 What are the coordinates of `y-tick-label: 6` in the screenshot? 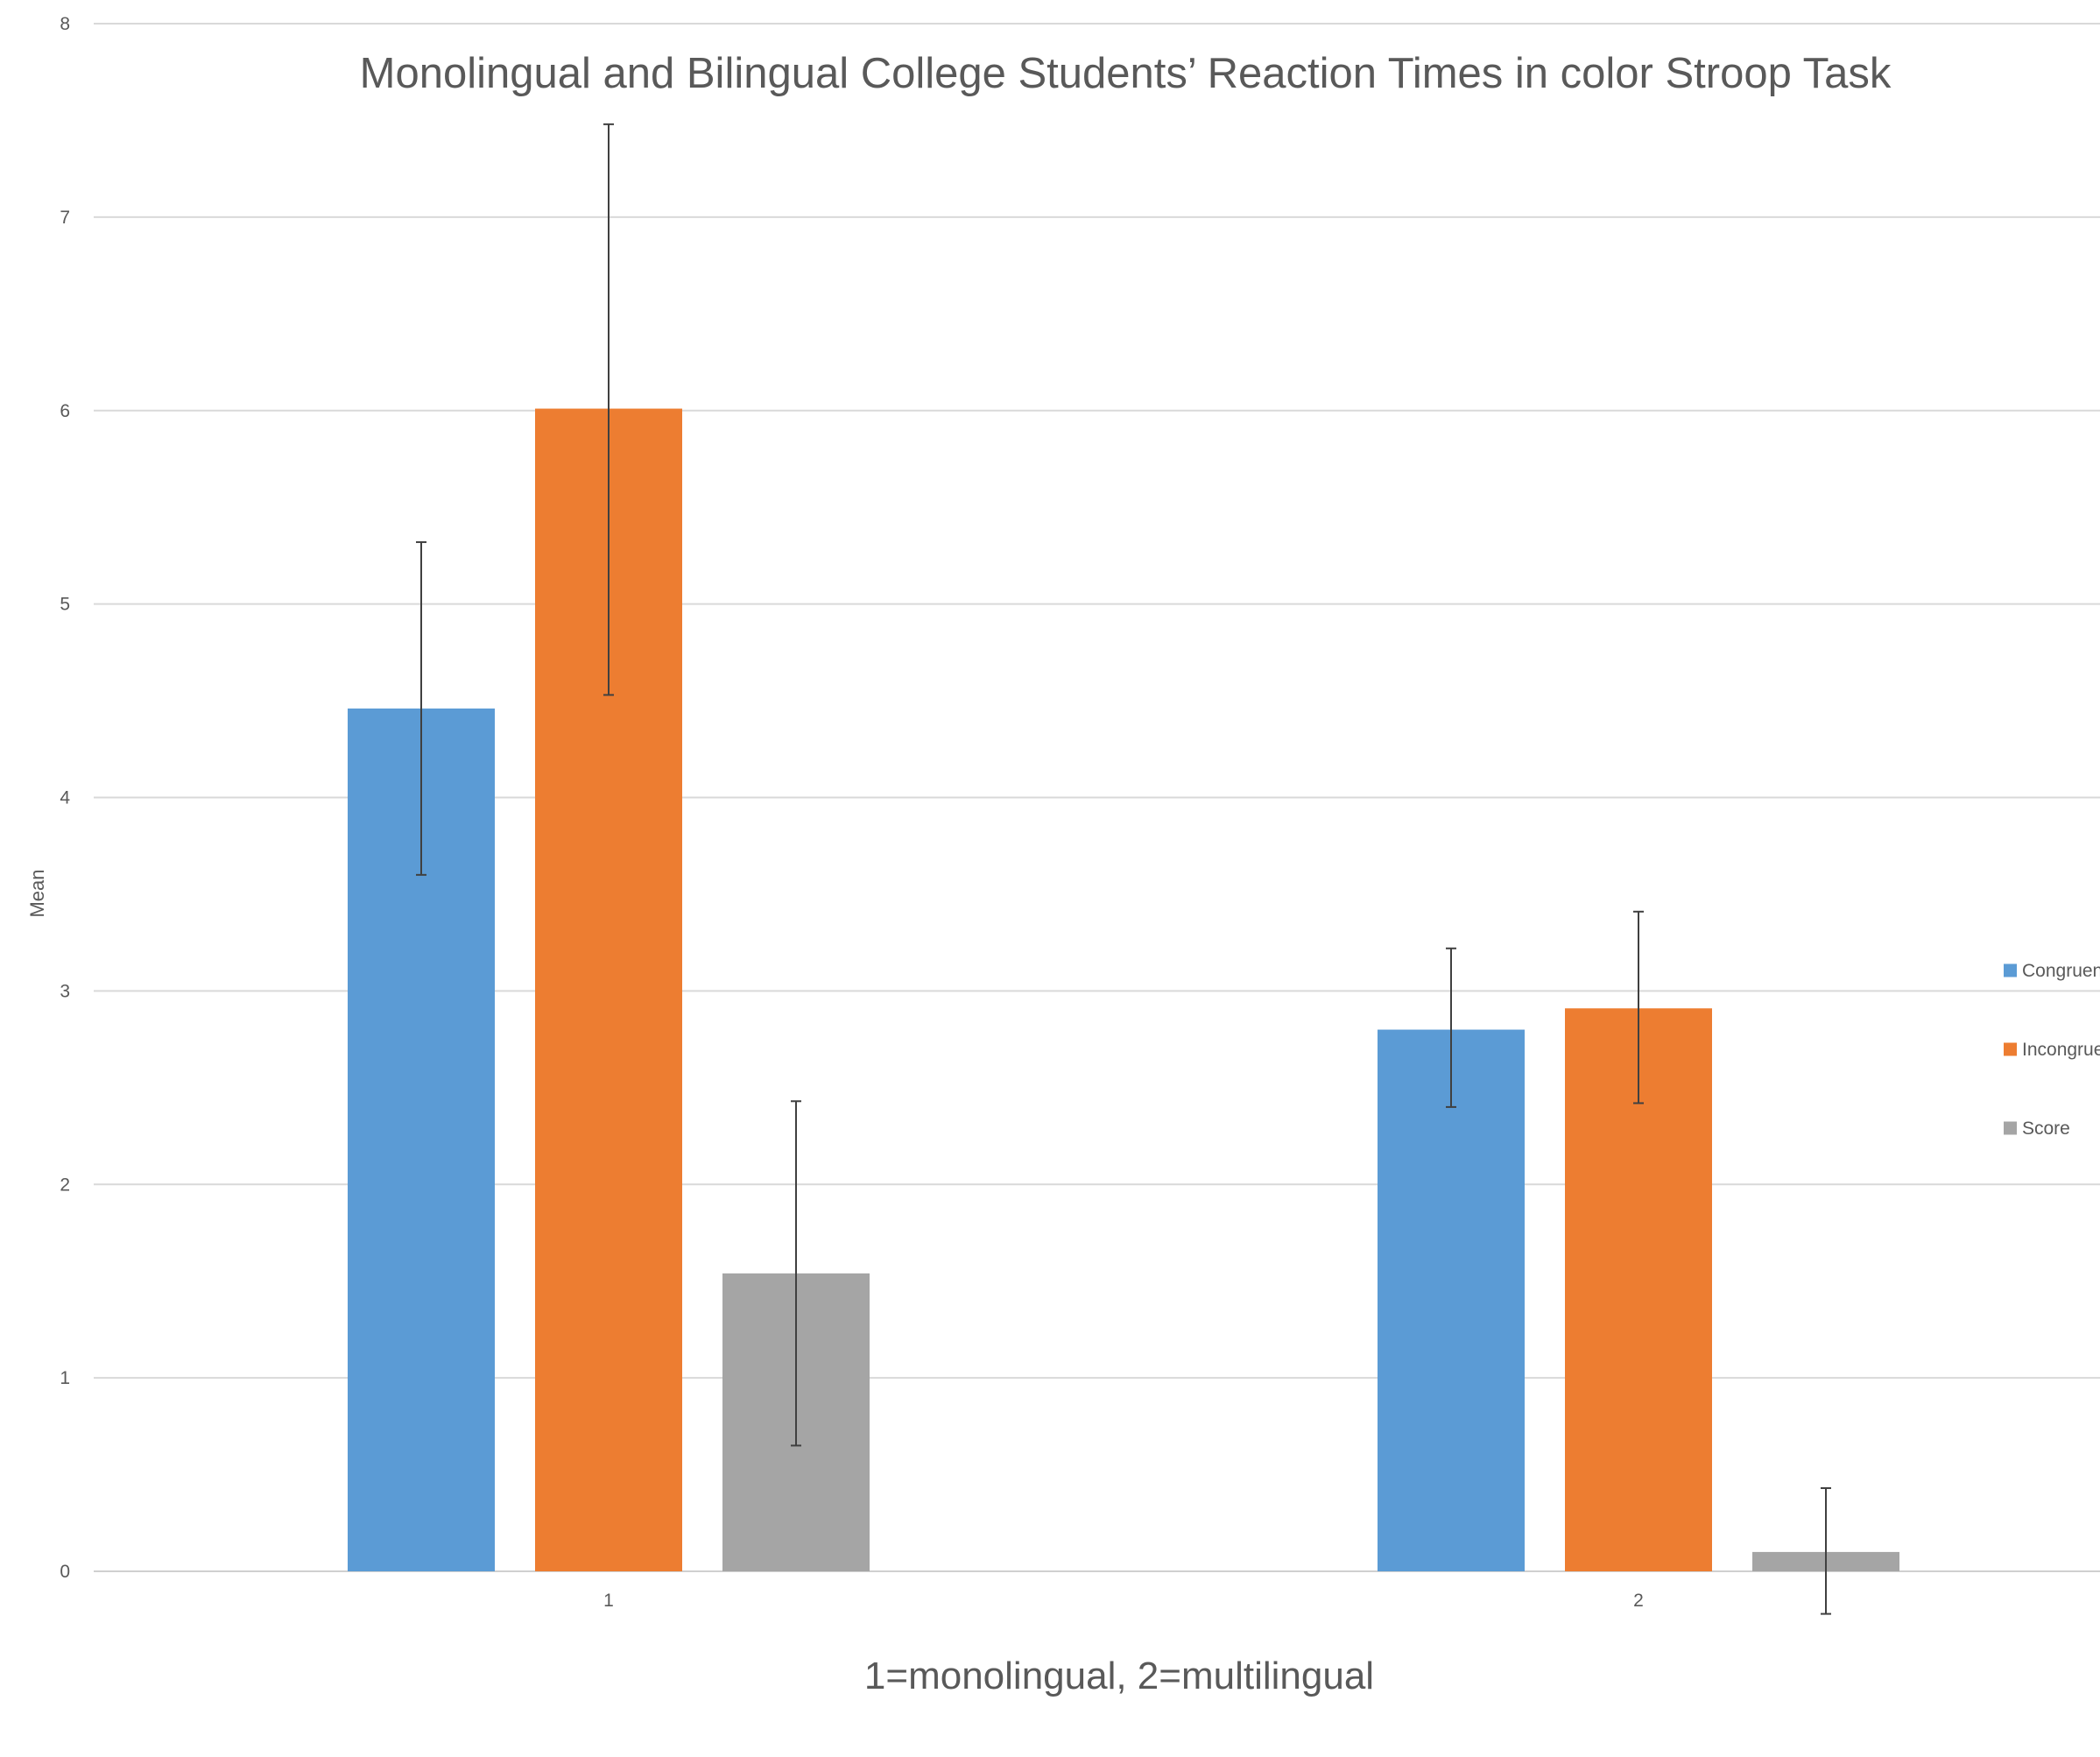 It's located at (65, 411).